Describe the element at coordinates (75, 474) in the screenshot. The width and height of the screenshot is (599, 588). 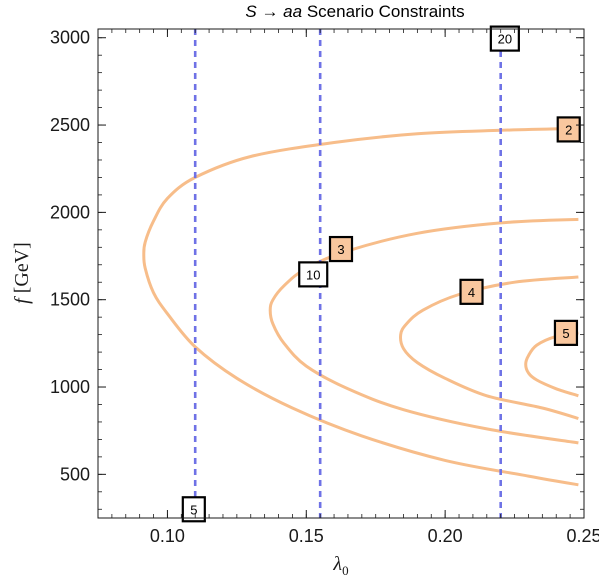
I see `y-tick-label: 500` at that location.